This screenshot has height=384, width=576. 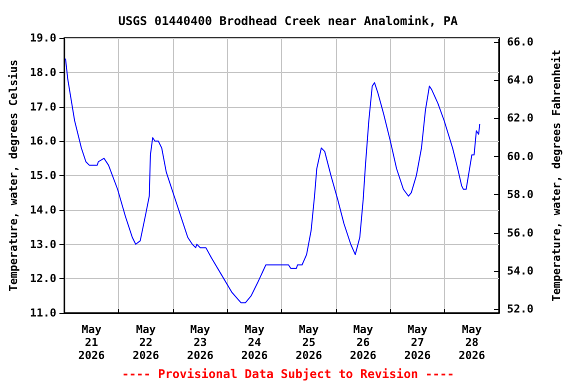 I want to click on x-tick-label: May 23 2026, so click(x=200, y=342).